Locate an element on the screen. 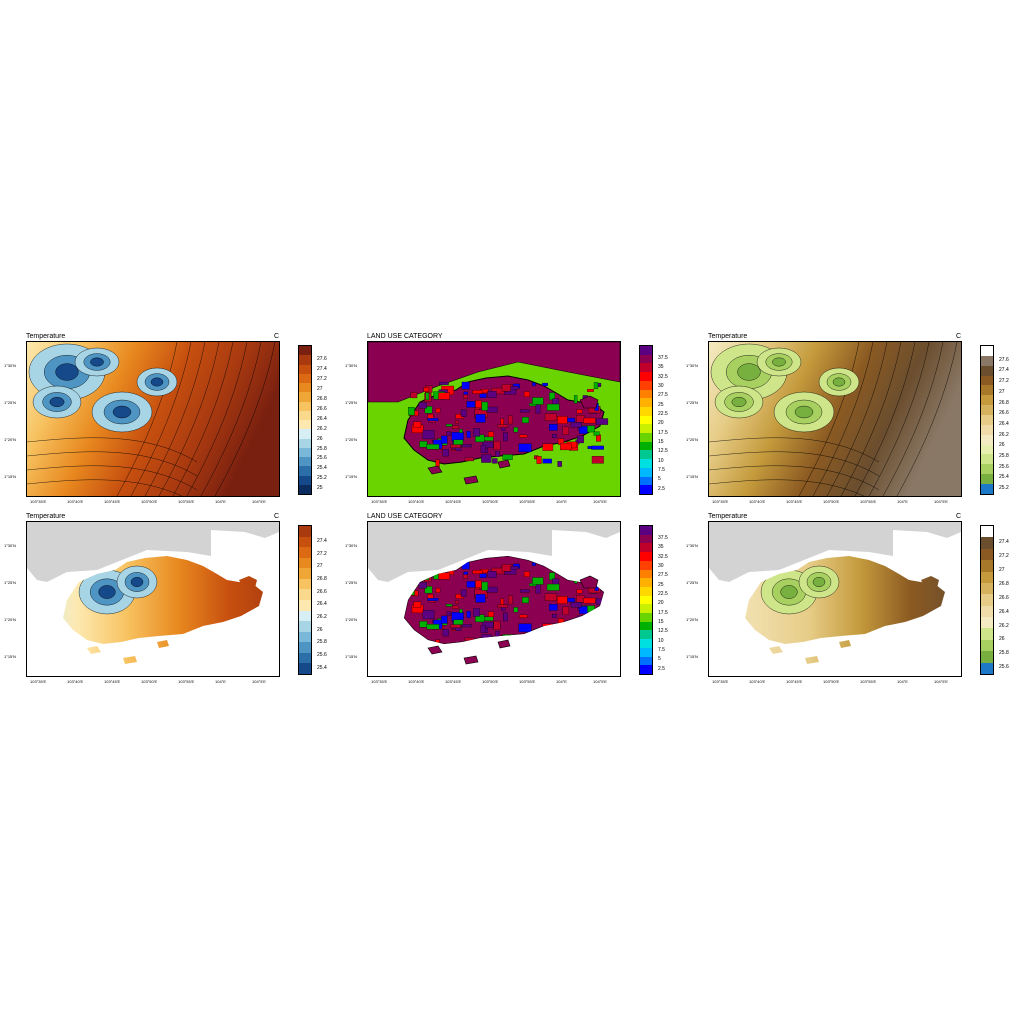 Image resolution: width=1024 pixels, height=1024 pixels. colorbar-label: 26 is located at coordinates (320, 438).